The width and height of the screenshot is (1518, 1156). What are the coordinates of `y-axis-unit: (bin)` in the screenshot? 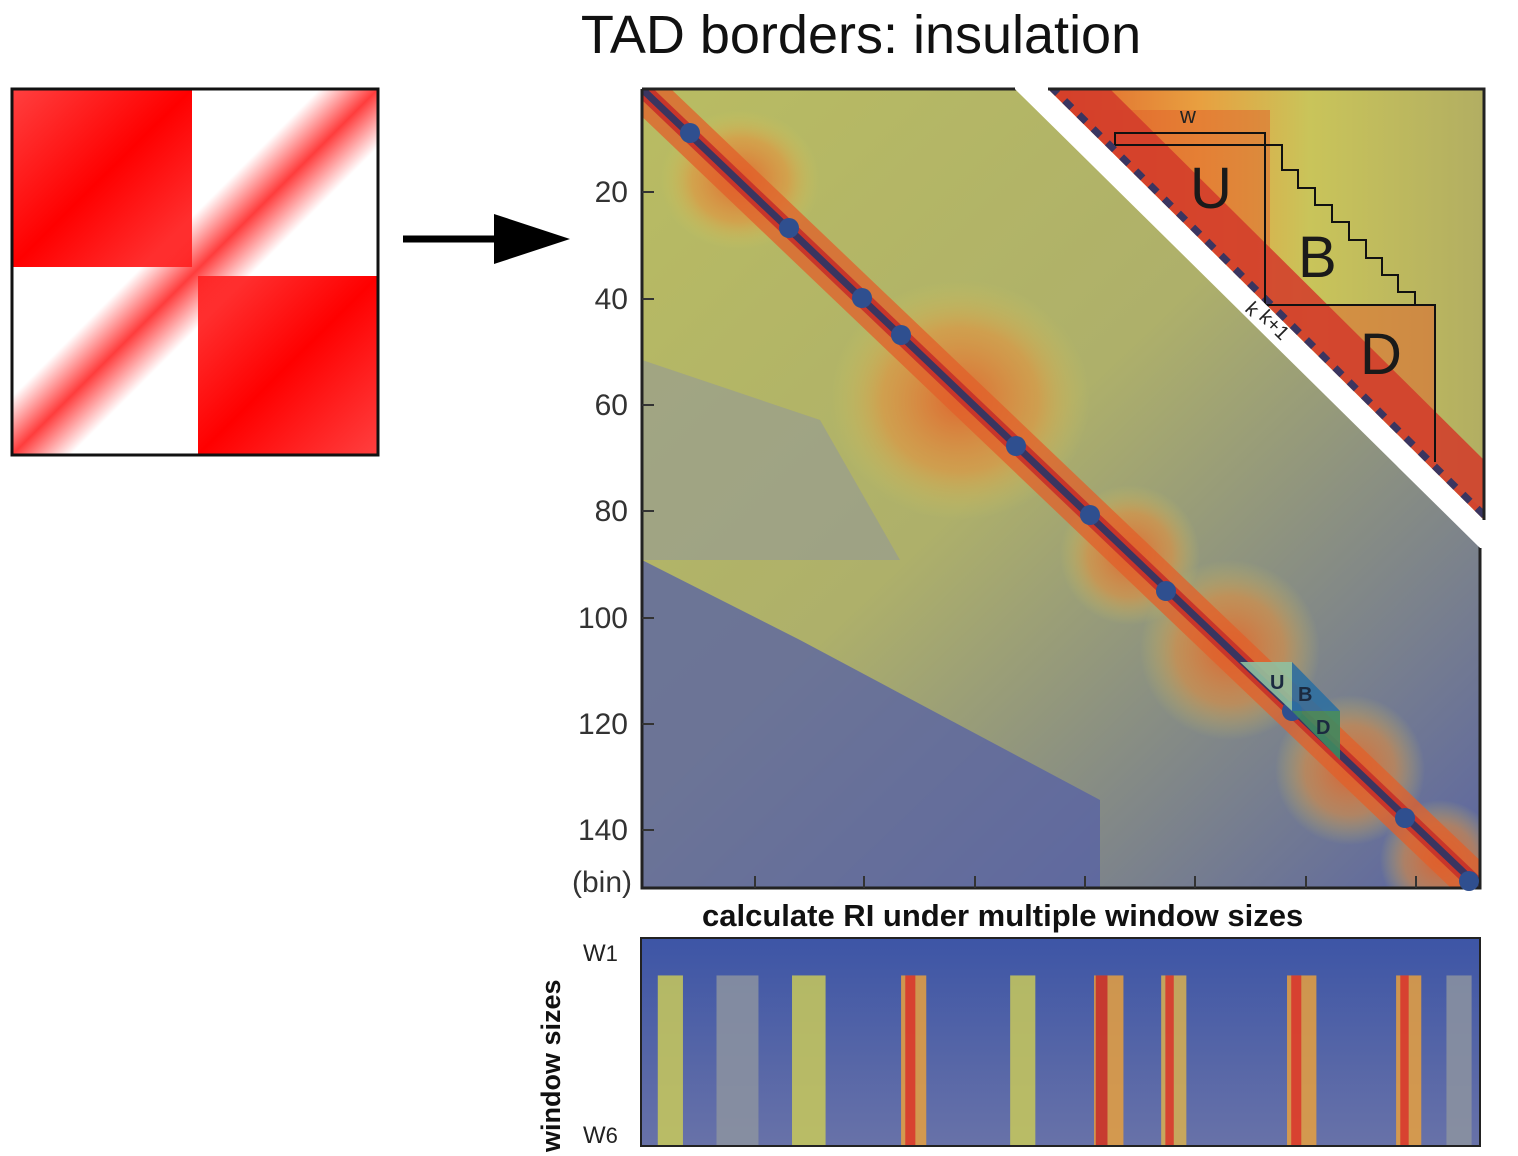 It's located at (601, 882).